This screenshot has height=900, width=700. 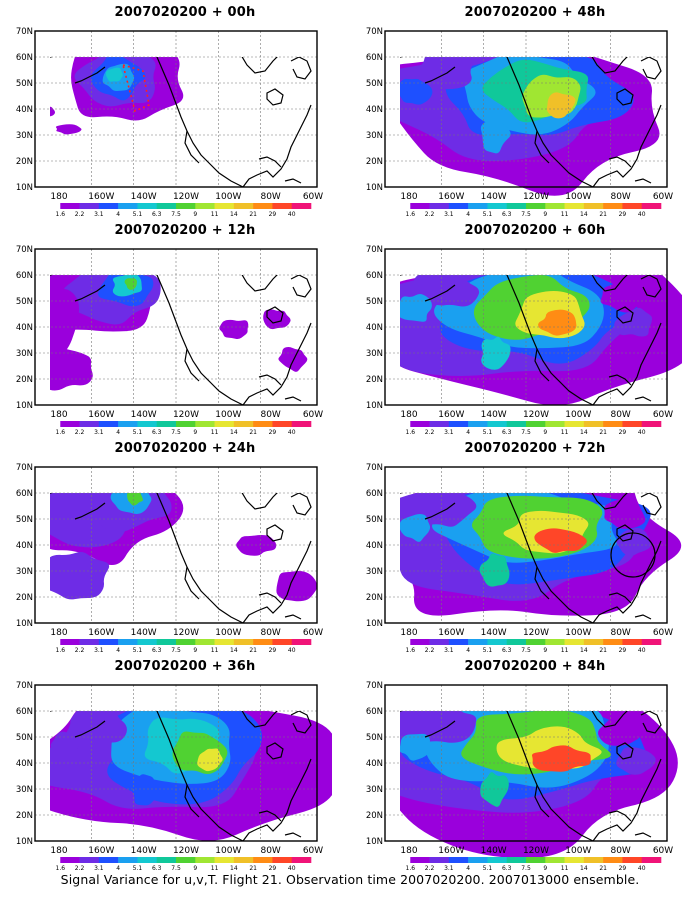 I want to click on coastline, so click(x=181, y=558).